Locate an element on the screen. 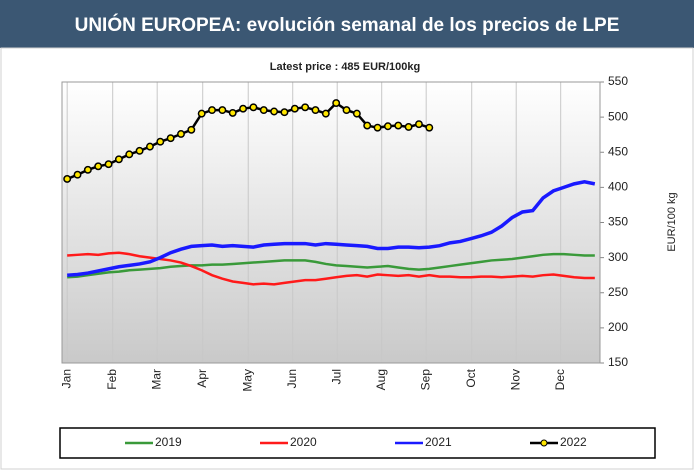  x-tick-label: Nov is located at coordinates (515, 379).